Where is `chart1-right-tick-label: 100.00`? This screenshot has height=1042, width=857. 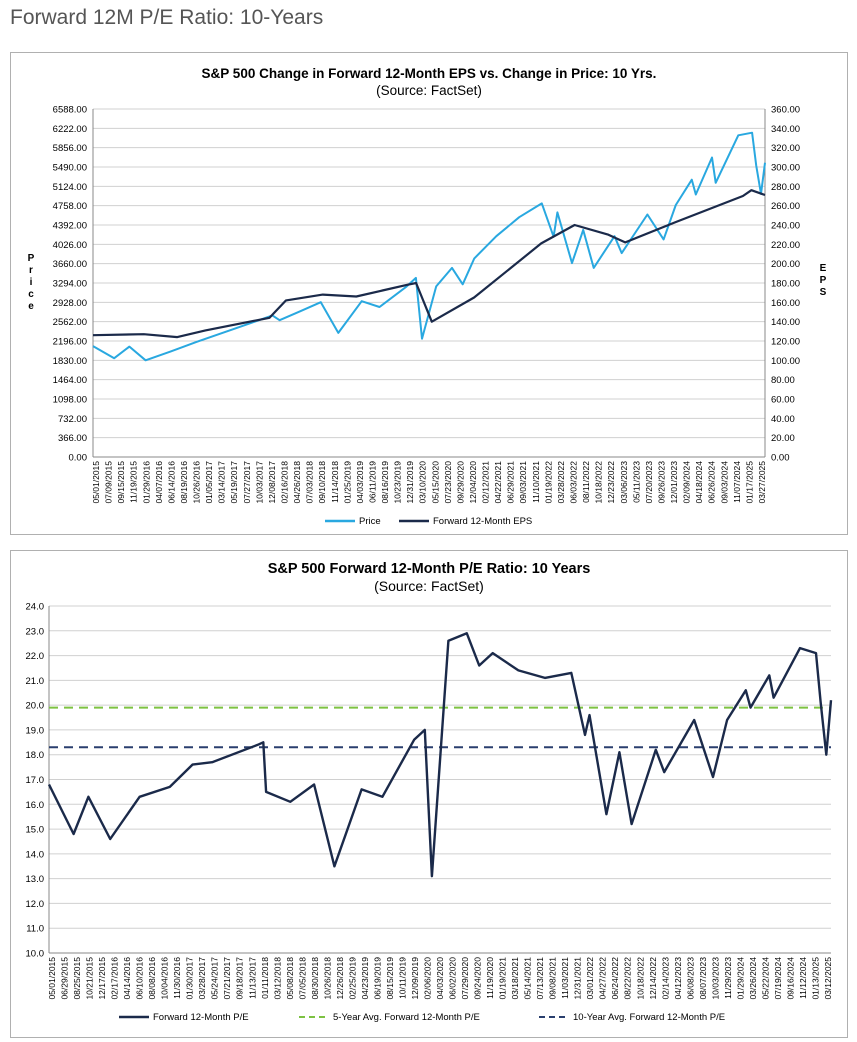 chart1-right-tick-label: 100.00 is located at coordinates (785, 361).